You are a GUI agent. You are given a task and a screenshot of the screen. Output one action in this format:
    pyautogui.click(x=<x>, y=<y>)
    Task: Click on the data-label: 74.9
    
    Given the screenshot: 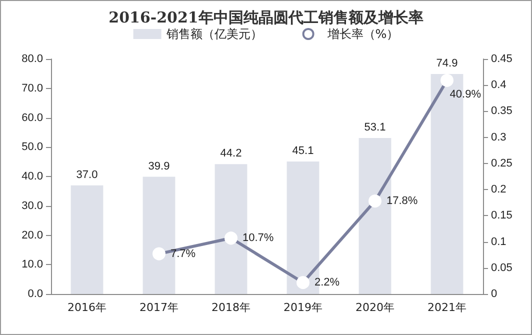 What is the action you would take?
    pyautogui.click(x=447, y=63)
    